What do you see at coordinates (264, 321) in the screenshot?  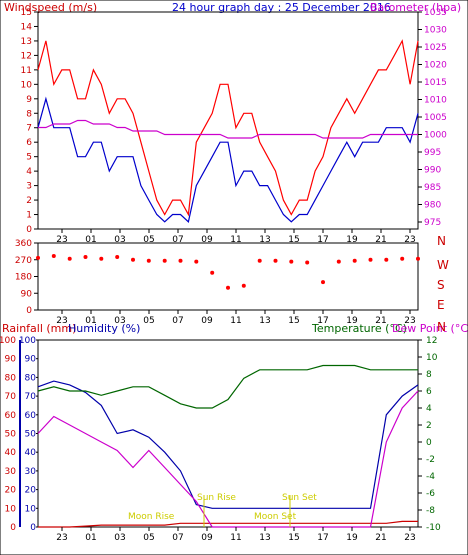 I see `x-tick-label: 13` at bounding box center [264, 321].